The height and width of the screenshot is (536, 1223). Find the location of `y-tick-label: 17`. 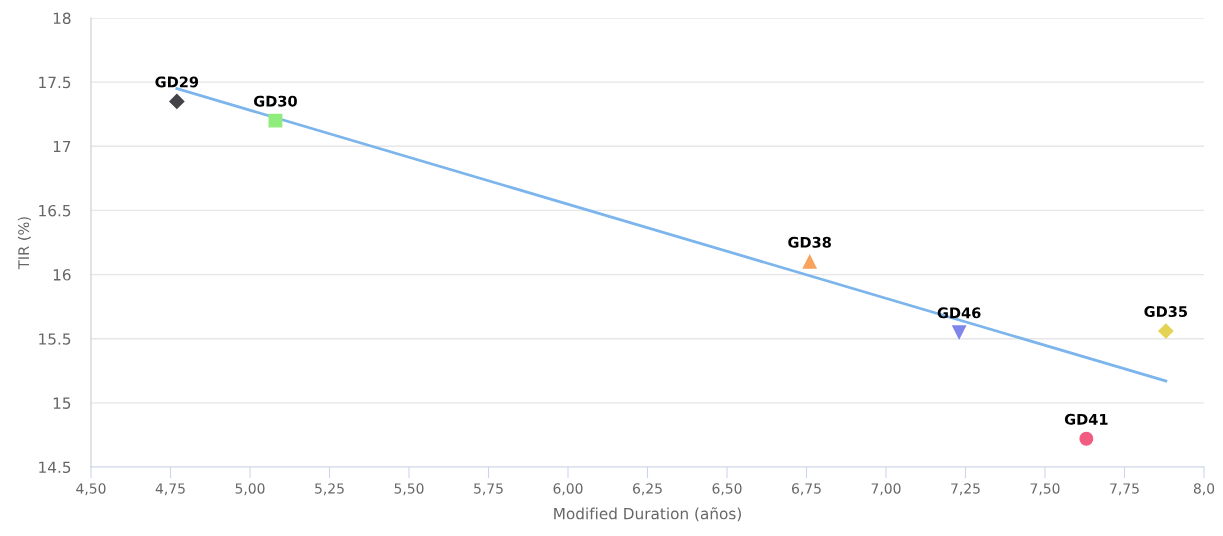

y-tick-label: 17 is located at coordinates (62, 146).